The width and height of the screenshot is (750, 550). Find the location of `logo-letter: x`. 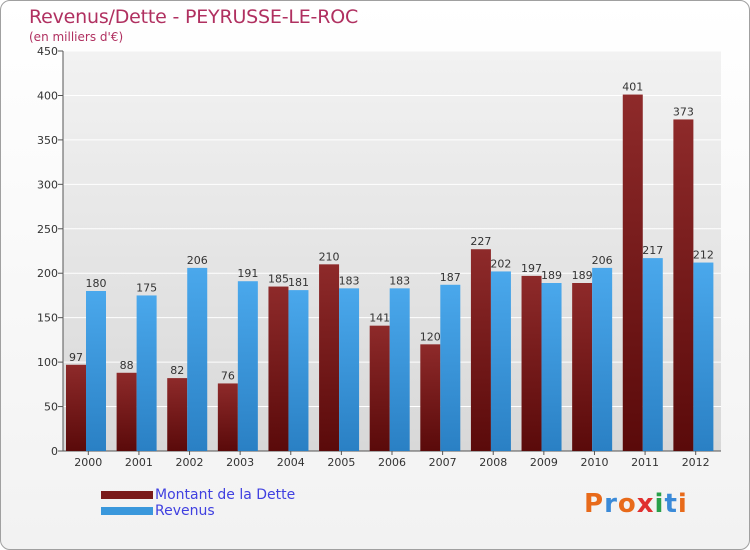

logo-letter: x is located at coordinates (645, 504).